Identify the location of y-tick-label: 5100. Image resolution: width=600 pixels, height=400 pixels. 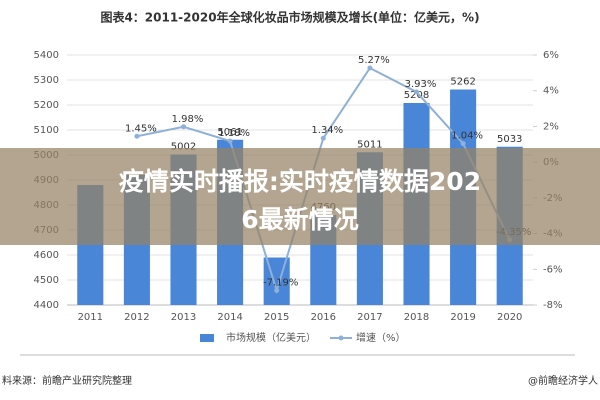
(46, 130).